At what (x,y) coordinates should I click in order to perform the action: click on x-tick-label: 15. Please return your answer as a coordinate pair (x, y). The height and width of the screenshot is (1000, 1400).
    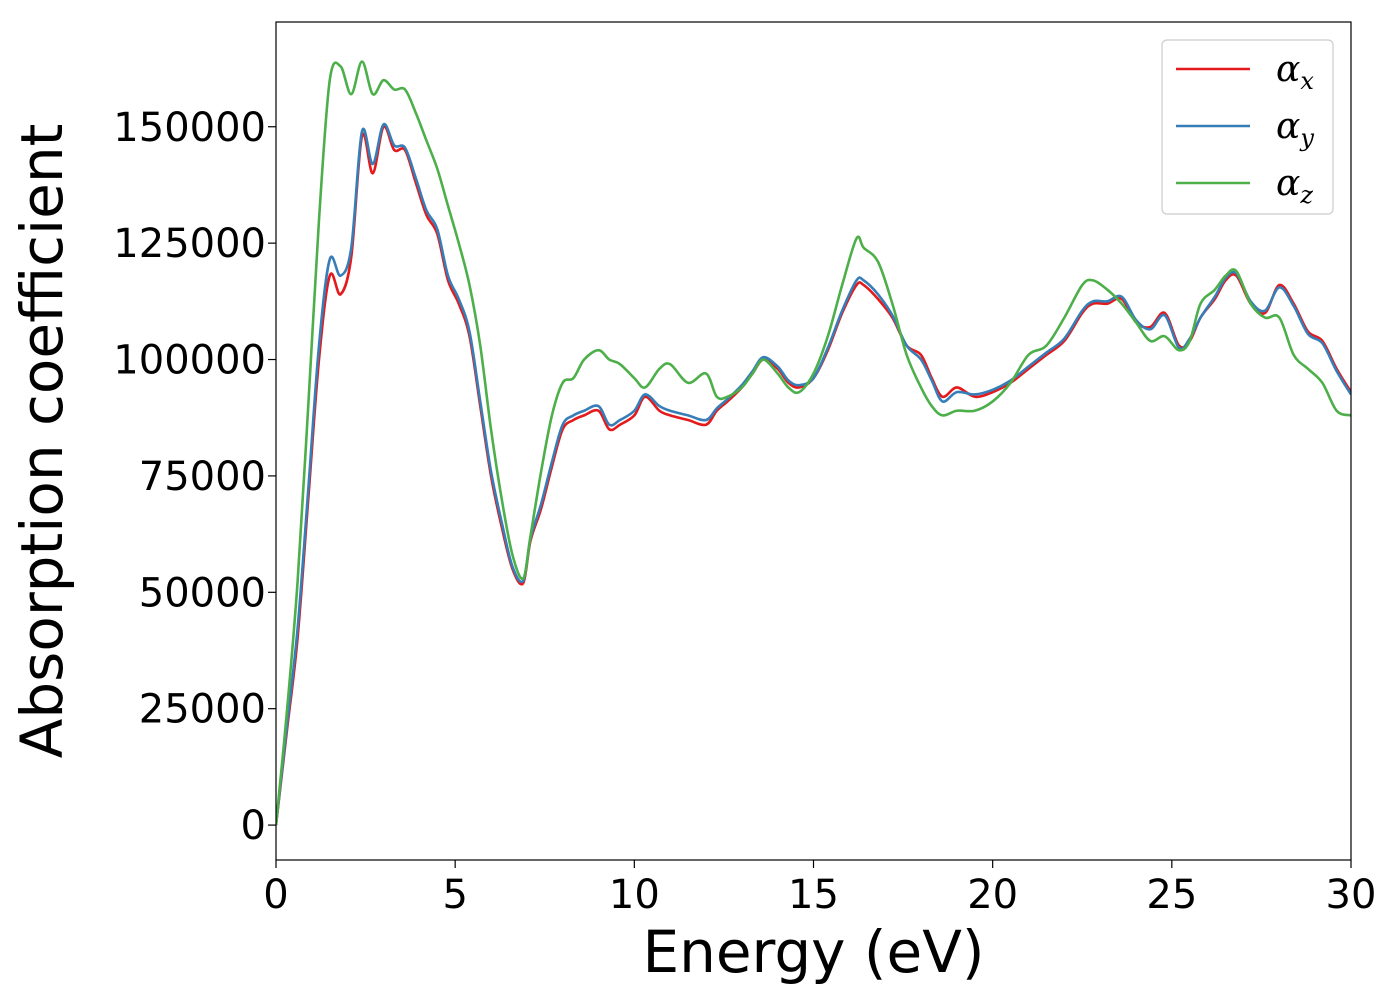
    Looking at the image, I should click on (813, 895).